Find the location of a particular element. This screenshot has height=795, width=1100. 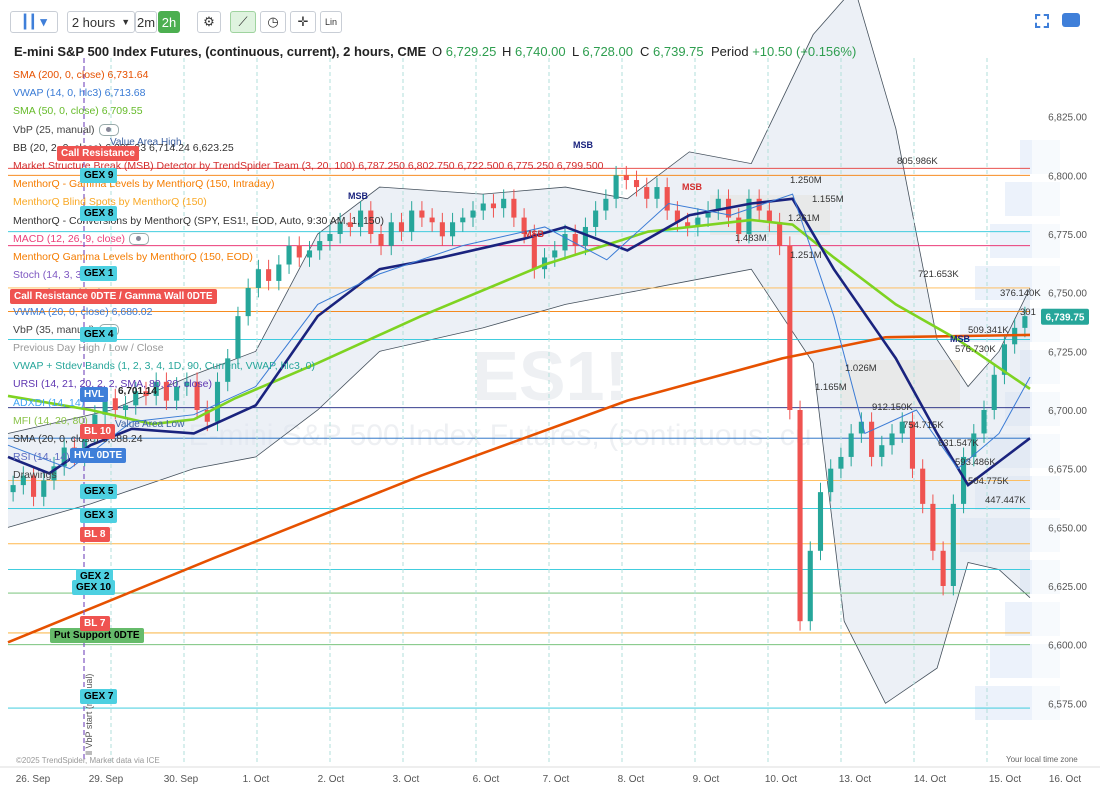

interval-2m-button: 2m is located at coordinates (146, 22).